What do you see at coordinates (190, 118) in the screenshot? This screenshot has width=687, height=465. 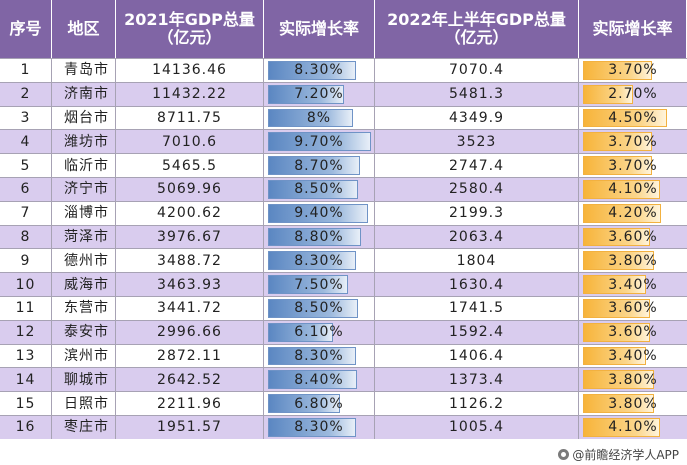 I see `gdp-2021-cell: 8711.75` at bounding box center [190, 118].